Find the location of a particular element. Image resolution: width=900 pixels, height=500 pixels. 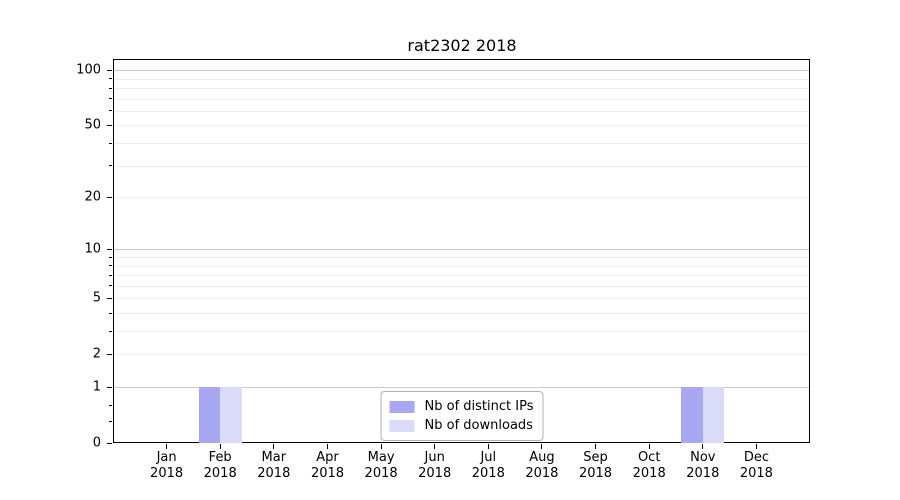

x-tick-label: Aug 2018 is located at coordinates (542, 465).